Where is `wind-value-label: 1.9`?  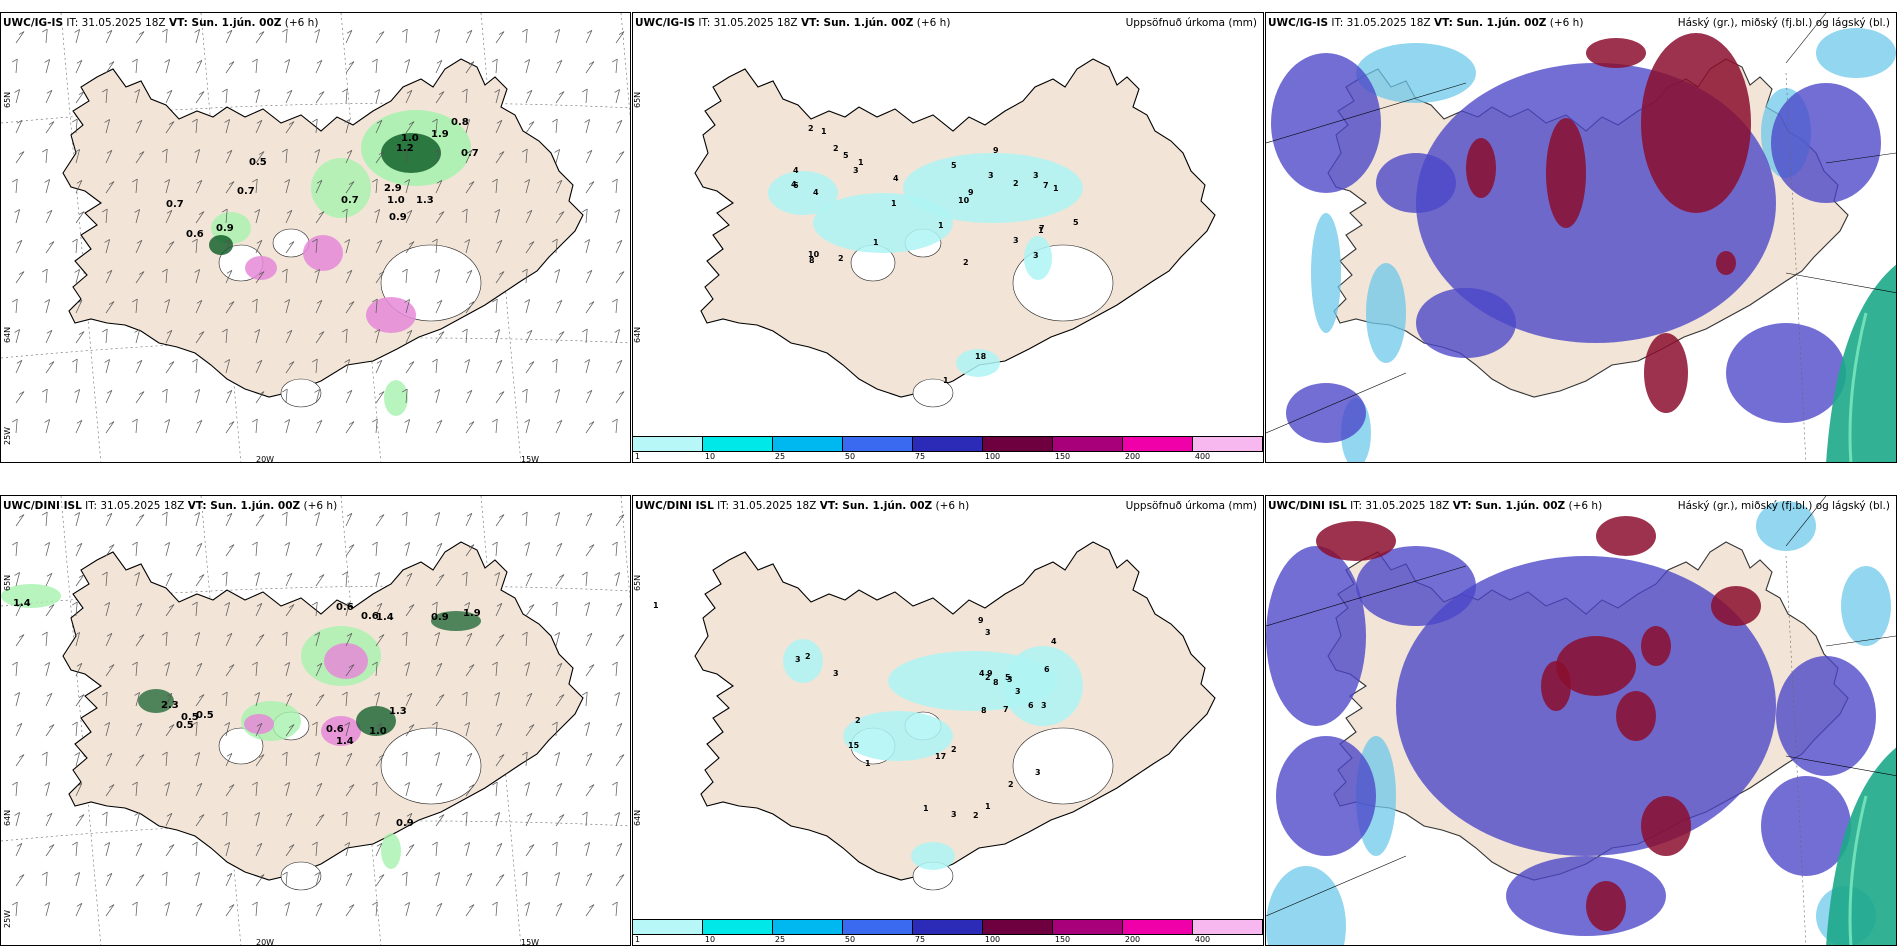 wind-value-label: 1.9 is located at coordinates (472, 613).